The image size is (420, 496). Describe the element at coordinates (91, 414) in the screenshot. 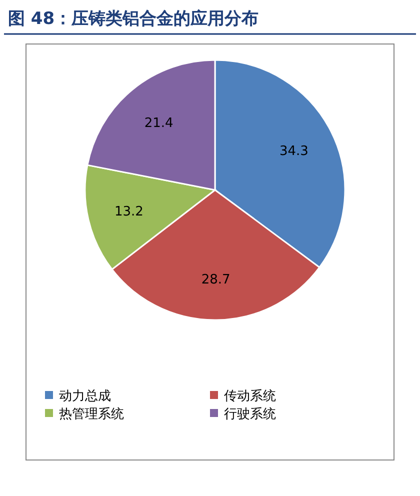

I see `legend-label: 热管理系统` at that location.